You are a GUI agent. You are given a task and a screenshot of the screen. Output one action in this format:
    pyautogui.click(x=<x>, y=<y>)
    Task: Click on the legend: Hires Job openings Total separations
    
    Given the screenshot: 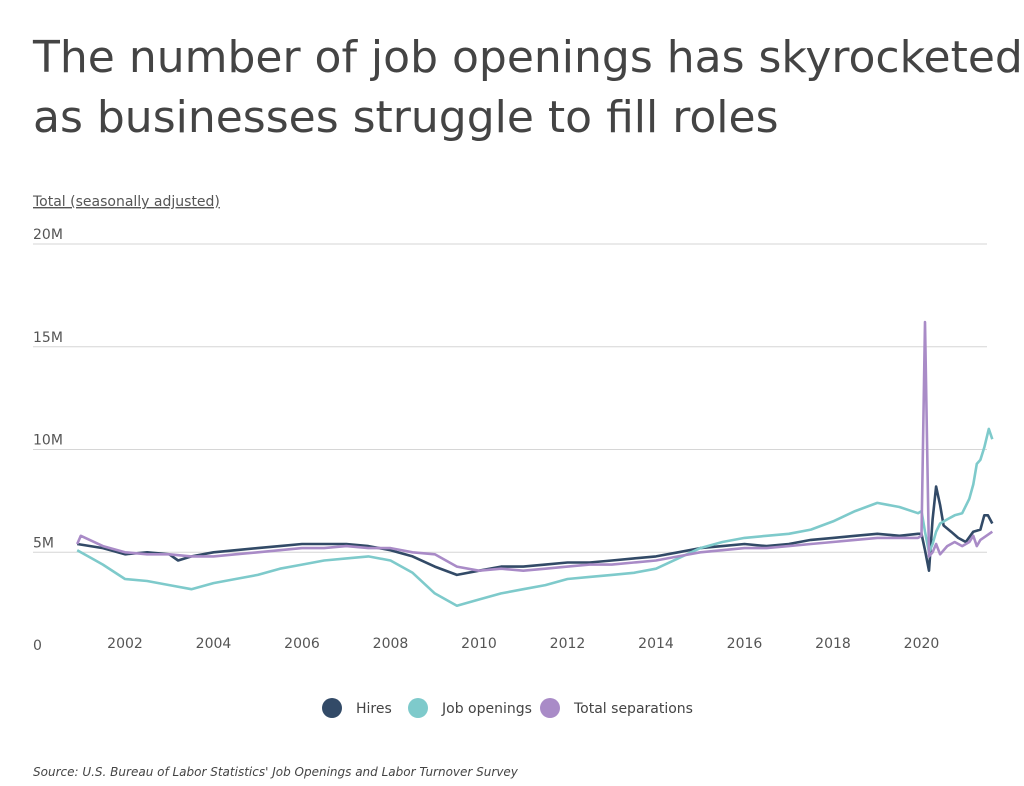 What is the action you would take?
    pyautogui.click(x=507, y=708)
    